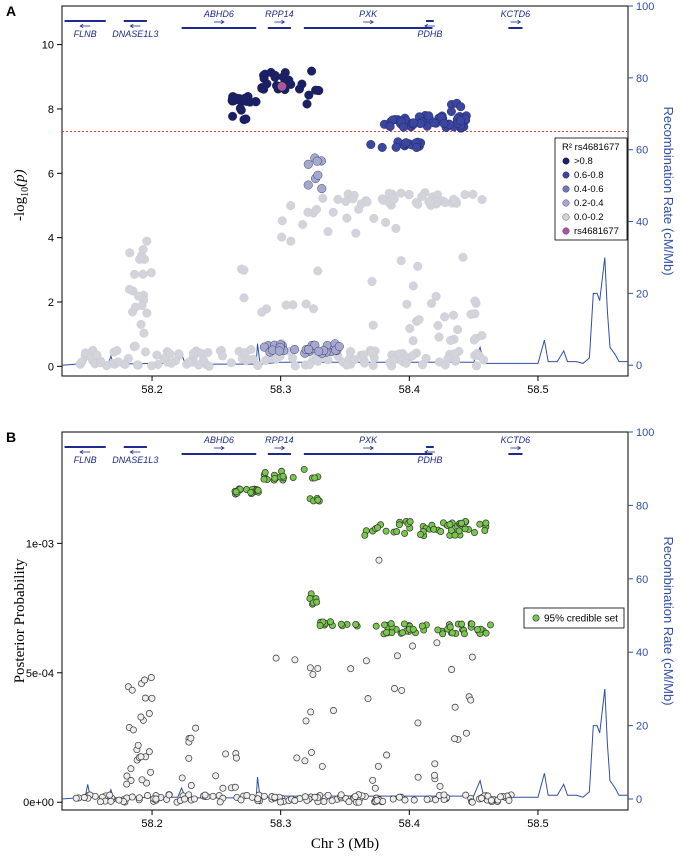  I want to click on legend-label: >0.8, so click(583, 161).